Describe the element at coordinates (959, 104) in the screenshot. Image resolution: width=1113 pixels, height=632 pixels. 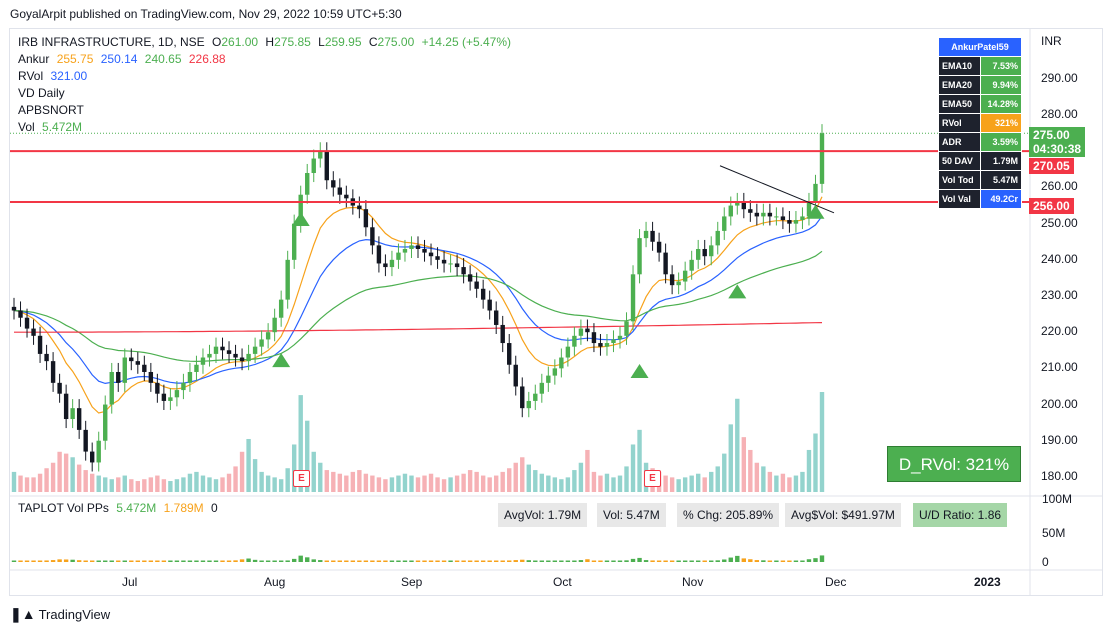
I see `stats-key: EMA50` at that location.